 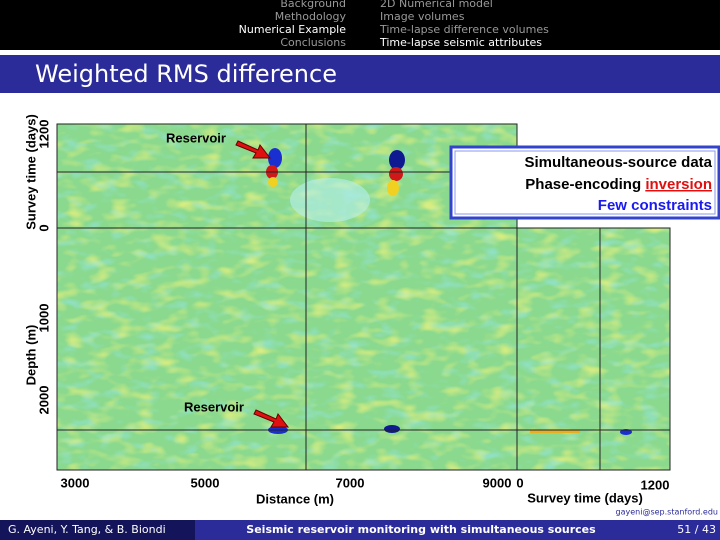 What do you see at coordinates (75, 482) in the screenshot?
I see `tick-label: 3000` at bounding box center [75, 482].